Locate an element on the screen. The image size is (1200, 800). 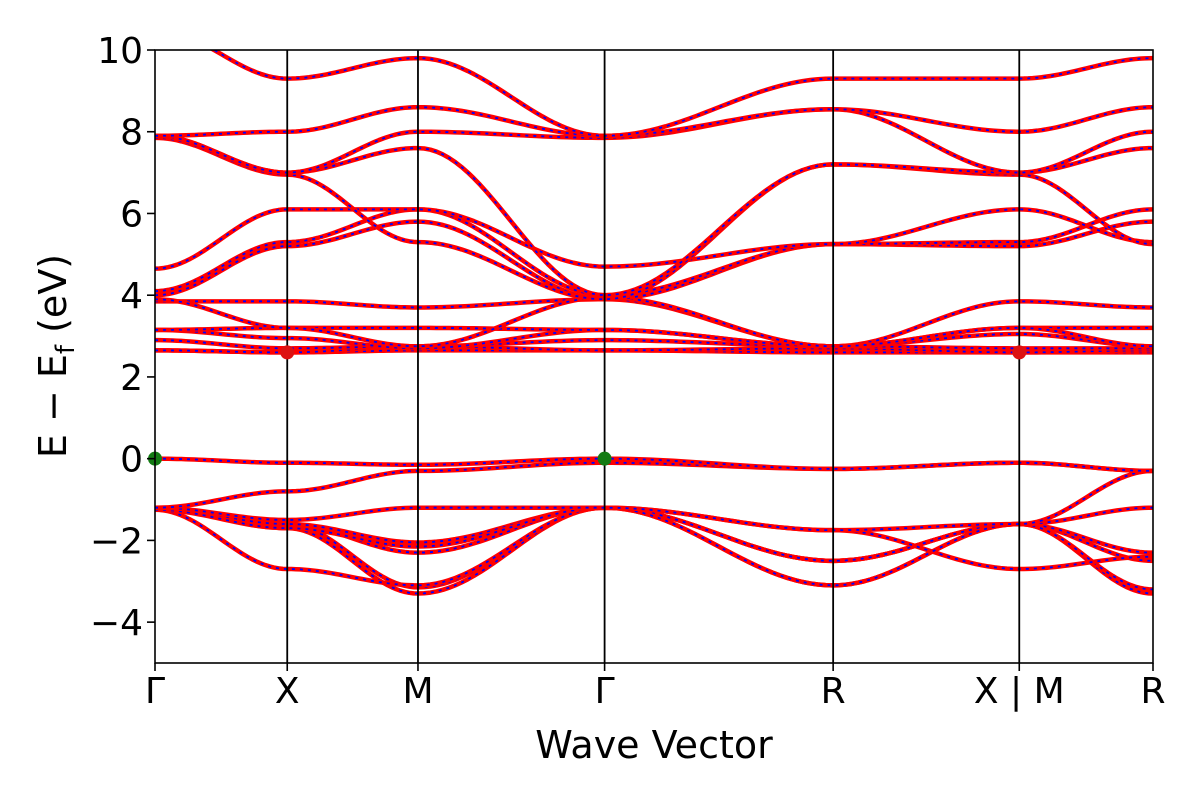
y-tick-label-3: 2 is located at coordinates (131, 378).